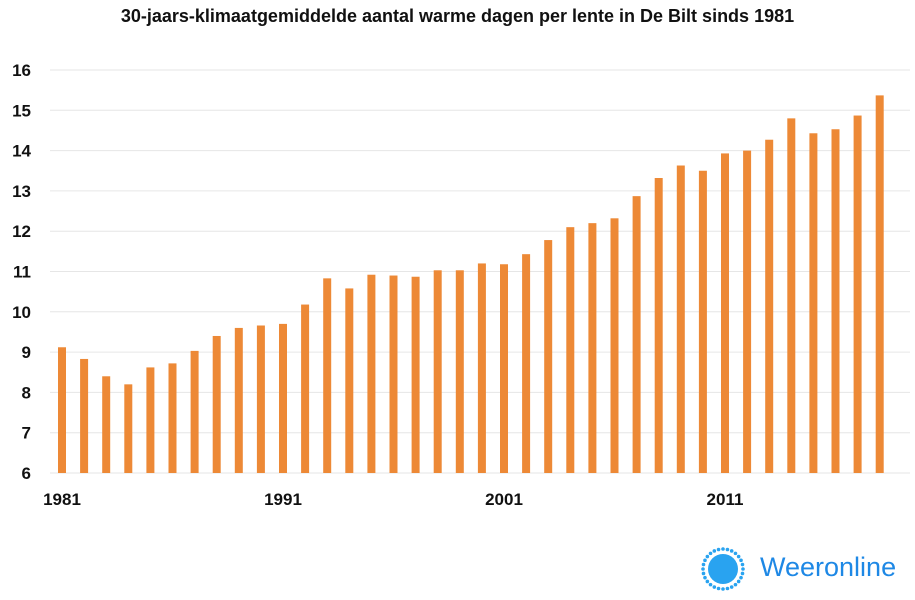  I want to click on y-tick-label: 6, so click(26, 473).